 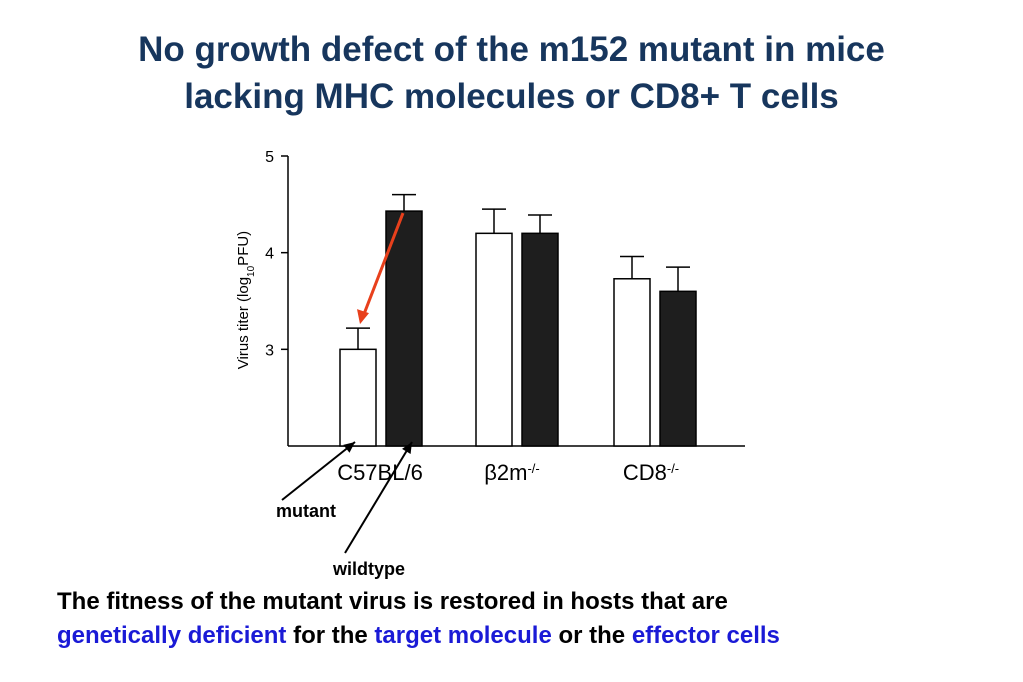 I want to click on title-line-2: lacking MHC molecules or CD8+ T cells, so click(x=511, y=96).